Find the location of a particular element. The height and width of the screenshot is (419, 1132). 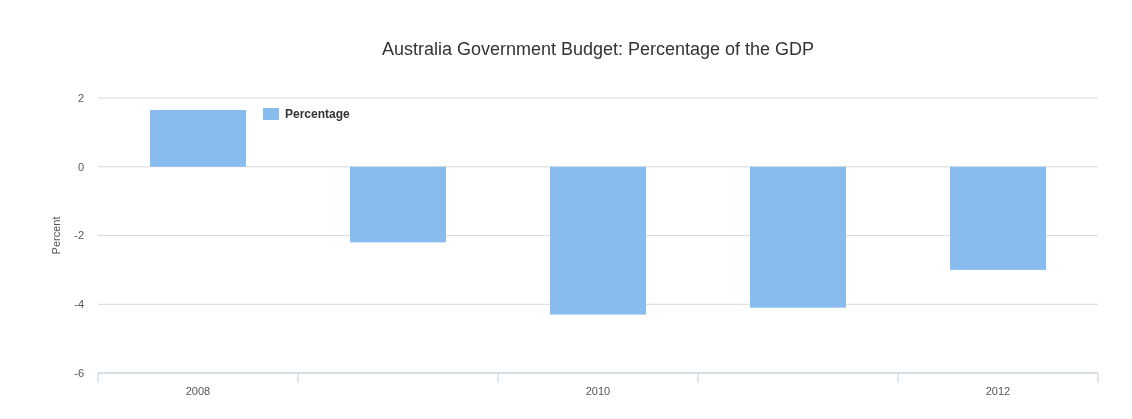

x-tick-label: 2012 is located at coordinates (998, 391).